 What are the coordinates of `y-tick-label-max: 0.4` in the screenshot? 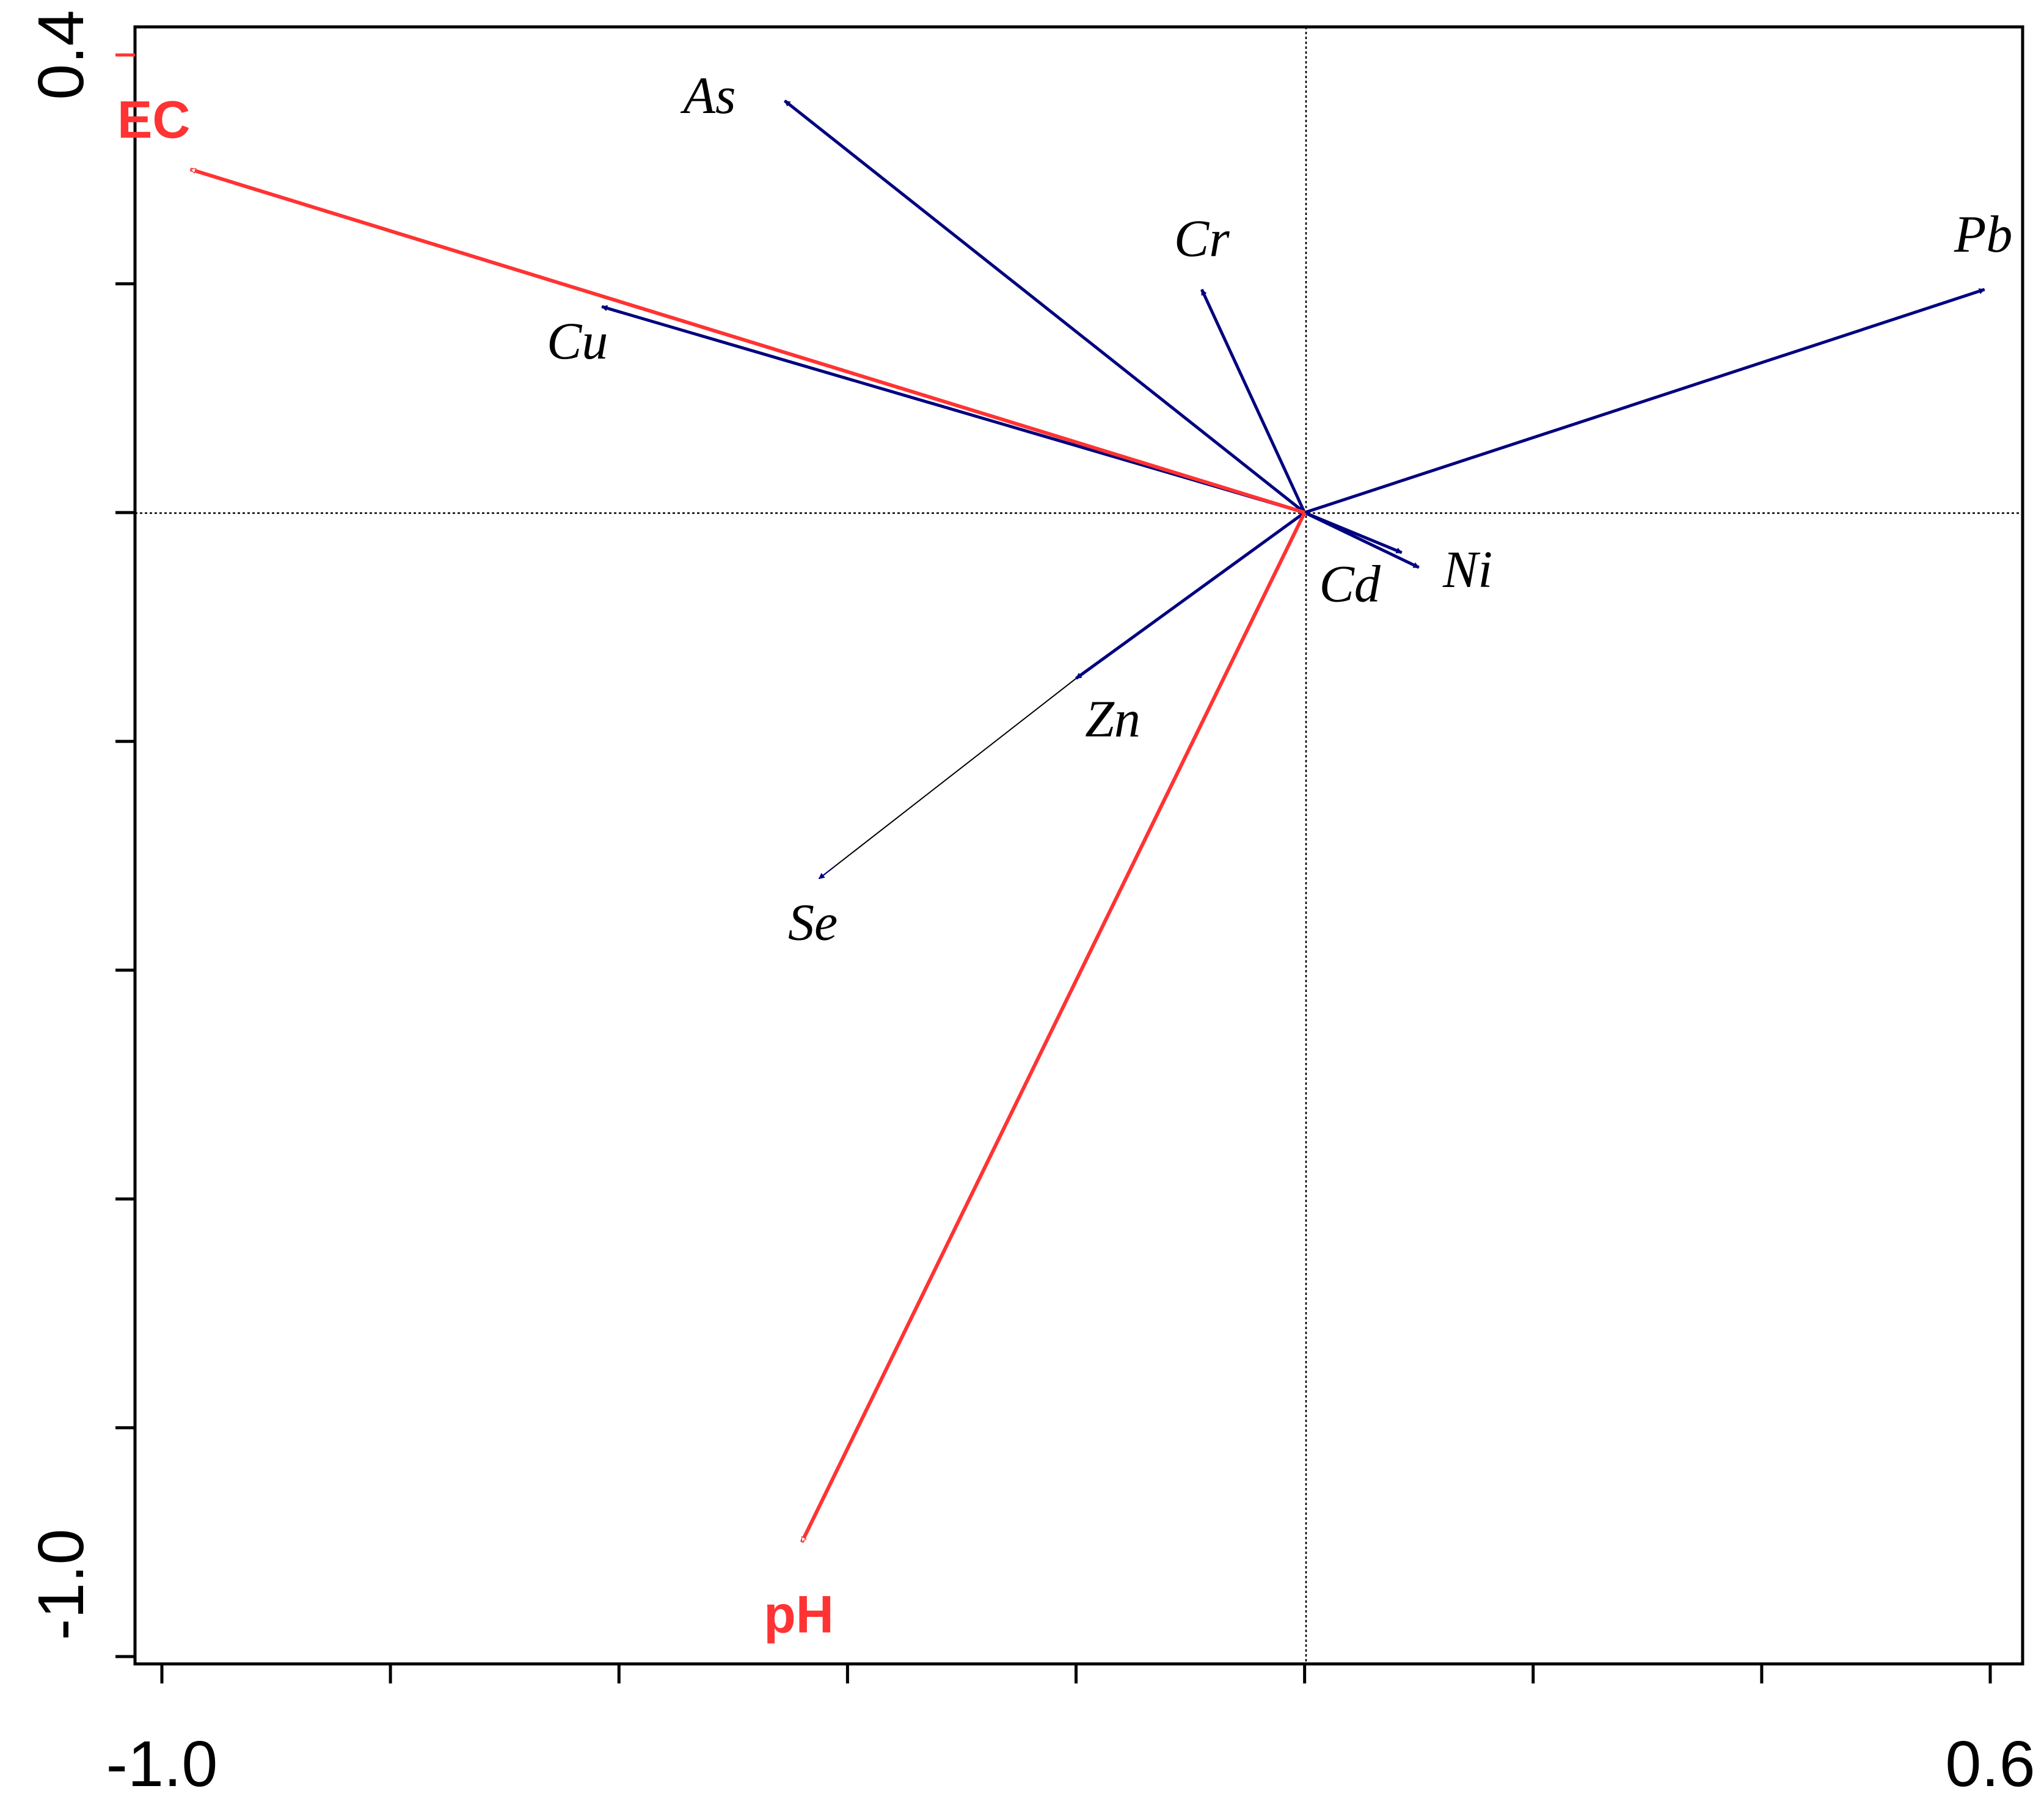 It's located at (61, 55).